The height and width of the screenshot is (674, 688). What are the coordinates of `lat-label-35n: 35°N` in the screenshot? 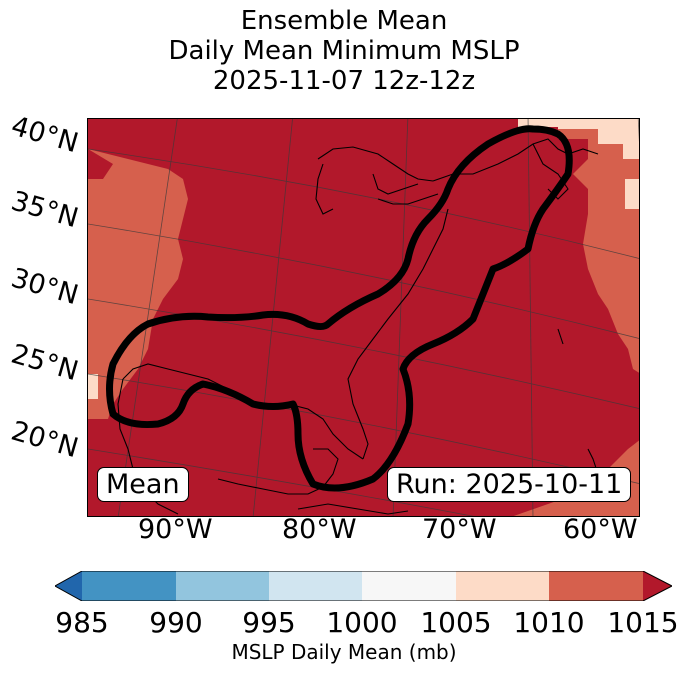 It's located at (44, 210).